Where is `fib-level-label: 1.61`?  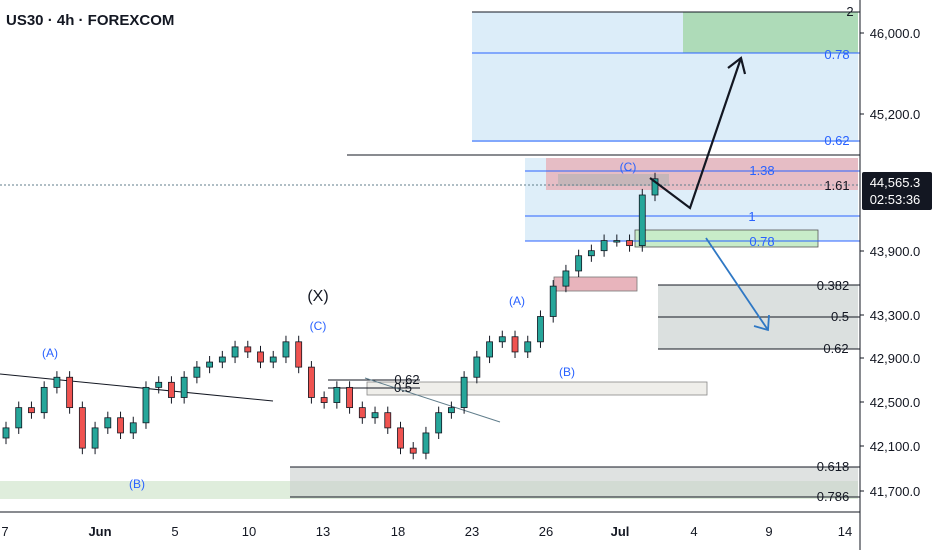
fib-level-label: 1.61 is located at coordinates (836, 185).